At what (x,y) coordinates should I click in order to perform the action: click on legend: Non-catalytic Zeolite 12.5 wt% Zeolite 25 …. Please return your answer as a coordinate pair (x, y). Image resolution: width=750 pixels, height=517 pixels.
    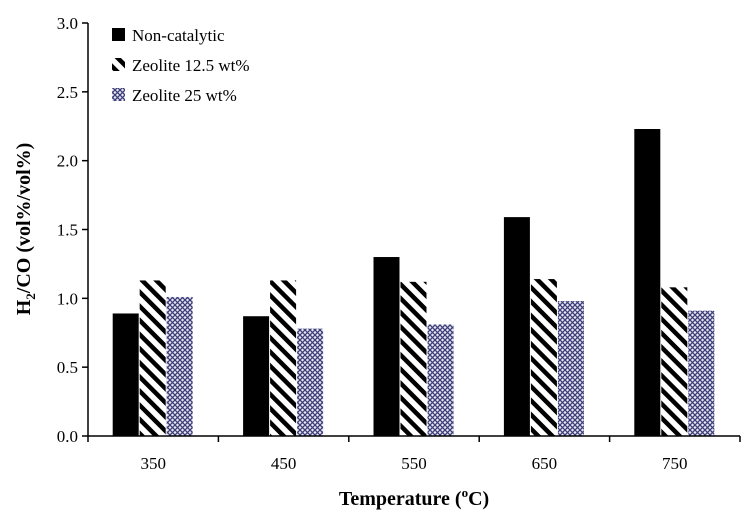
    Looking at the image, I should click on (181, 65).